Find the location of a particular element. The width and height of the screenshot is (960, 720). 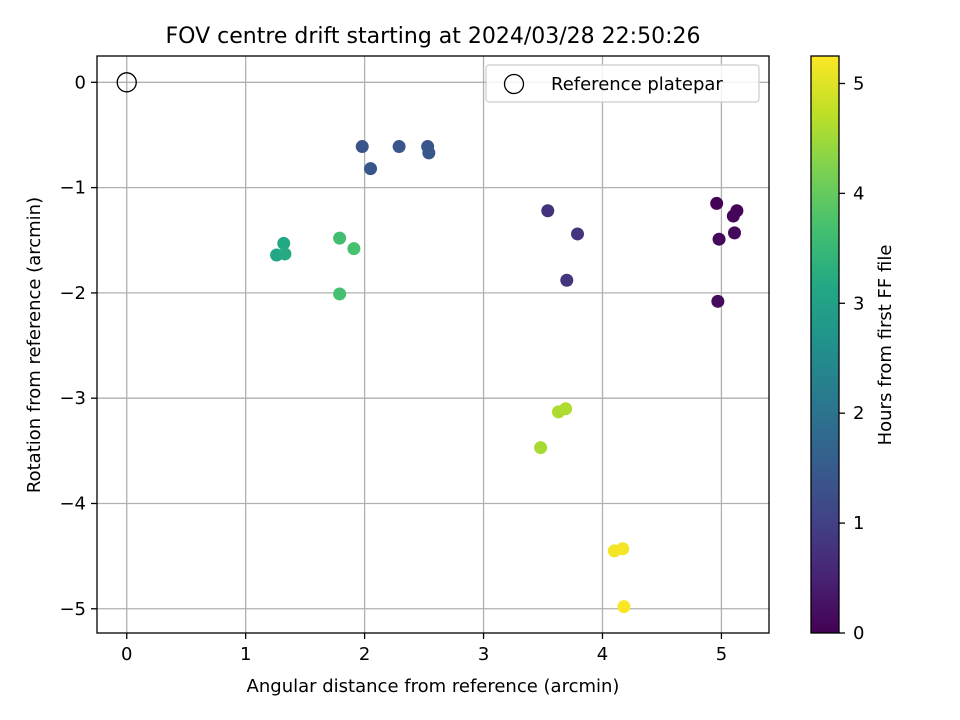

x-axis-label: Angular distance from reference (arcmin) is located at coordinates (433, 686).